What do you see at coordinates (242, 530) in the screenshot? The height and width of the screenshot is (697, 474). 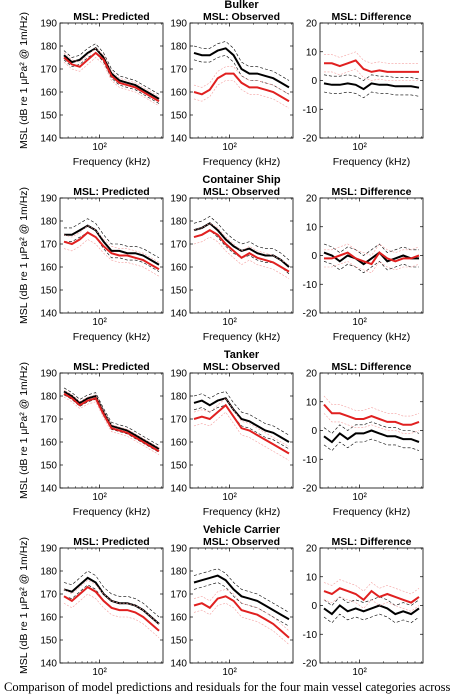 I see `group-title: Vehicle Carrier` at bounding box center [242, 530].